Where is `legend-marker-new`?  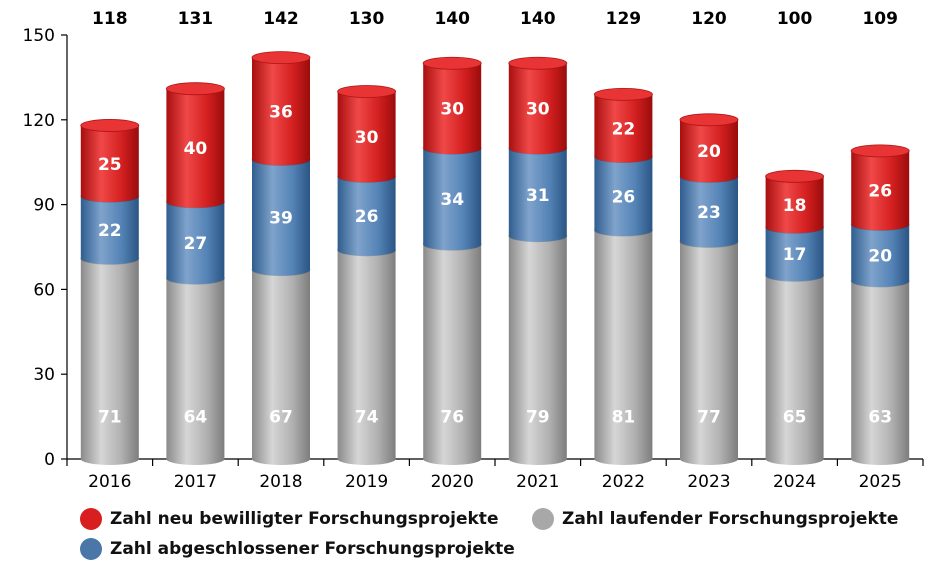
legend-marker-new is located at coordinates (91, 519).